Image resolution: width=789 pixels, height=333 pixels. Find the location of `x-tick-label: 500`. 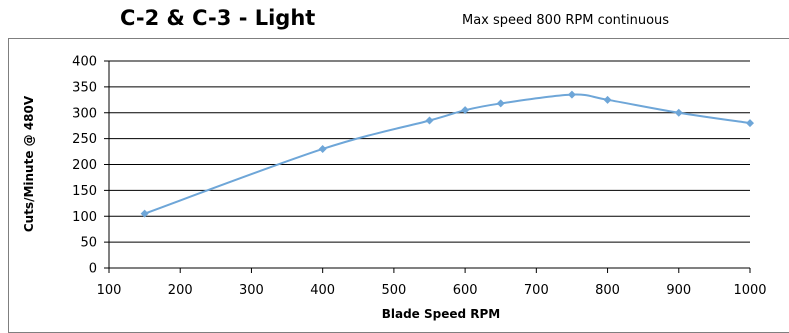

x-tick-label: 500 is located at coordinates (393, 290).